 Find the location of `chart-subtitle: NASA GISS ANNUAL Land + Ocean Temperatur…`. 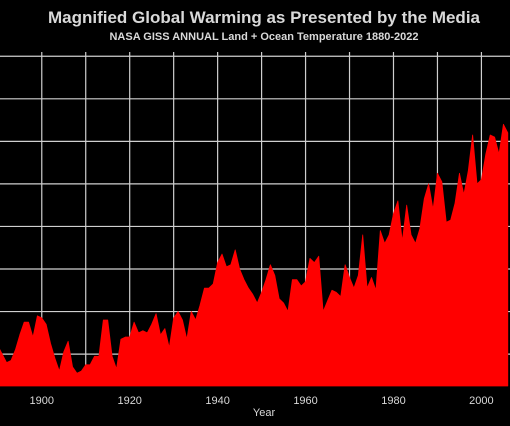

chart-subtitle: NASA GISS ANNUAL Land + Ocean Temperatur… is located at coordinates (263, 37).